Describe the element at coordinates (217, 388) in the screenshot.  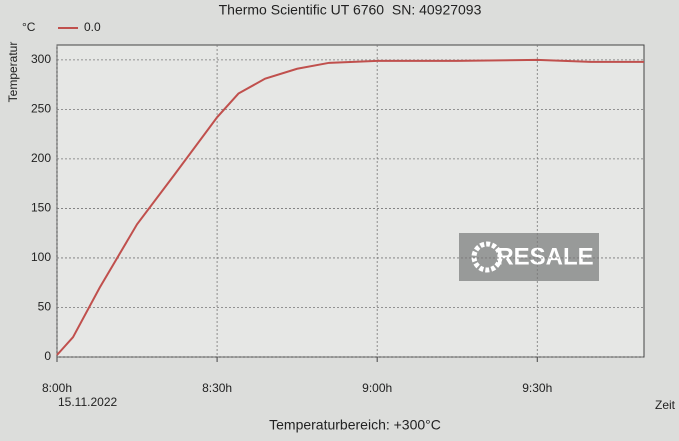
I see `x-tick-label: 8:30h` at that location.